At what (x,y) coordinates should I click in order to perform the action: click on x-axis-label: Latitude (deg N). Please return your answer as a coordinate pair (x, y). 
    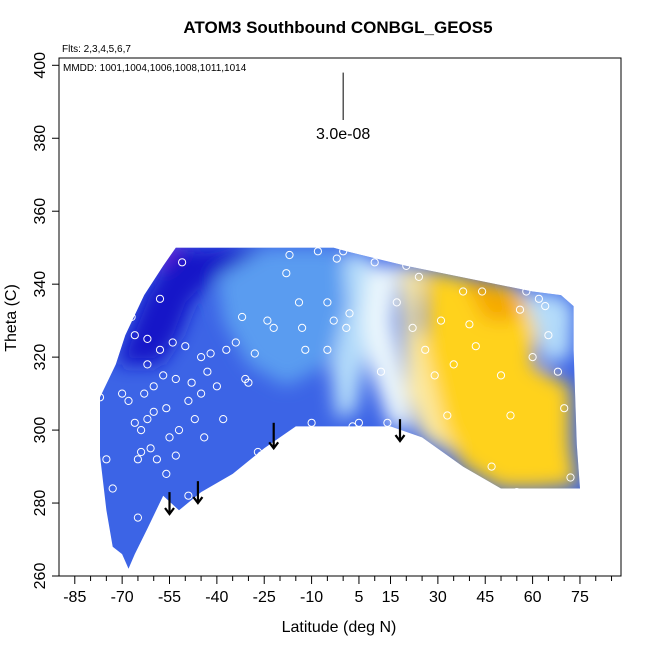
    Looking at the image, I should click on (339, 627).